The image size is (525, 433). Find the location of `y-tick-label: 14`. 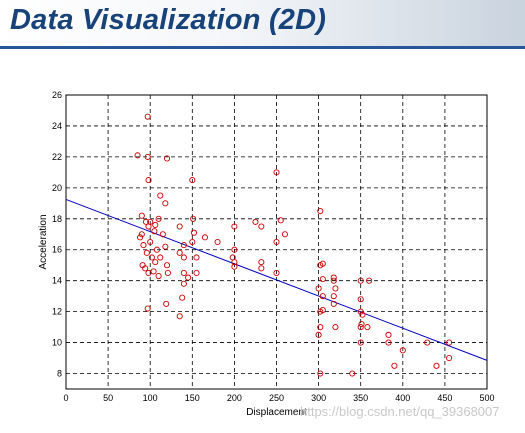

y-tick-label: 14 is located at coordinates (57, 281).